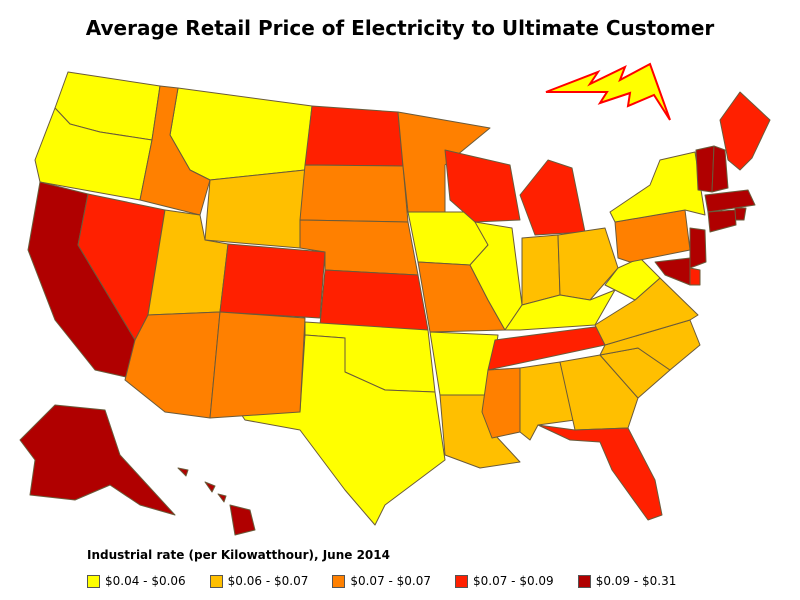 The height and width of the screenshot is (600, 800). What do you see at coordinates (145, 581) in the screenshot?
I see `legend-label: $0.04 - $0.06` at bounding box center [145, 581].